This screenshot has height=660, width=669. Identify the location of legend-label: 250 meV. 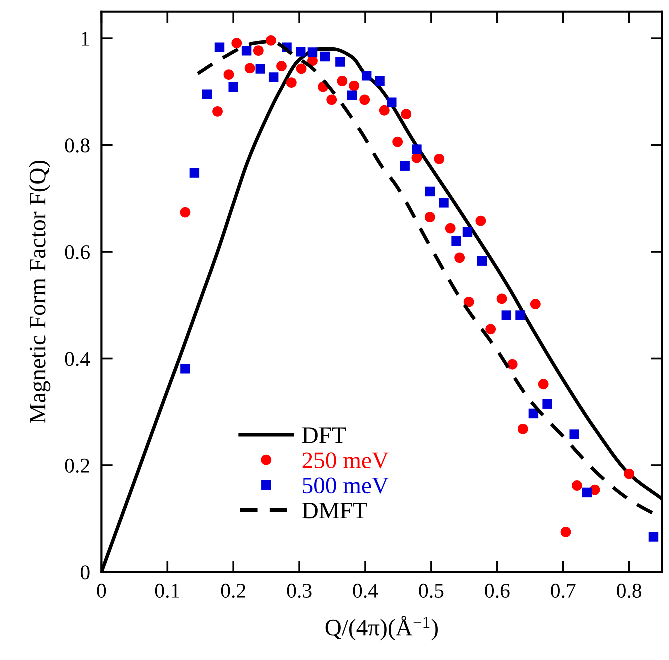
(345, 460).